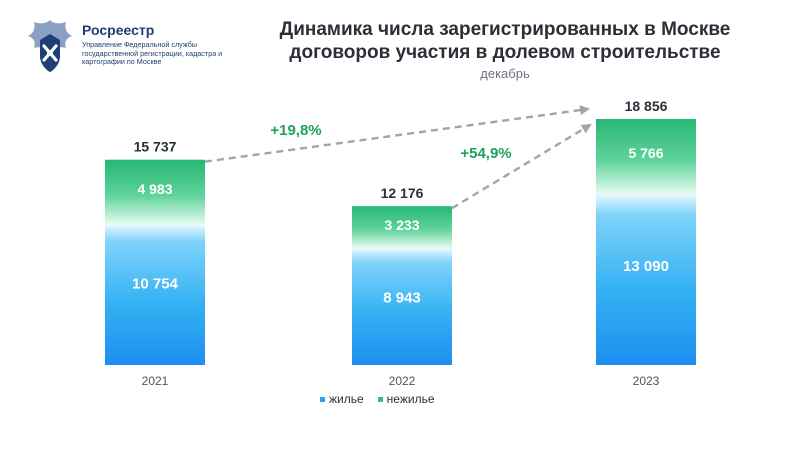 Image resolution: width=800 pixels, height=450 pixels. I want to click on legend-item-residential: жилье, so click(342, 399).